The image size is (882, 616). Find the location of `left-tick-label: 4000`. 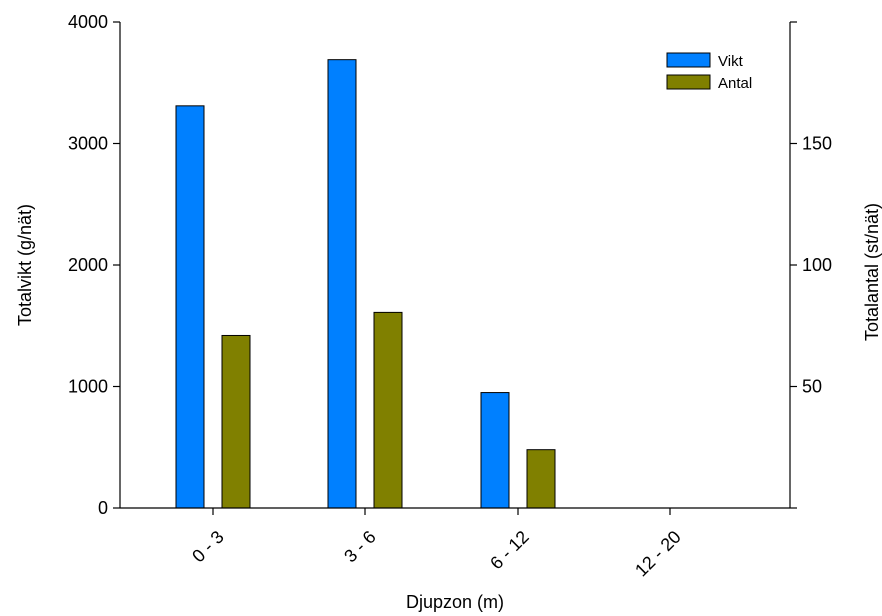

left-tick-label: 4000 is located at coordinates (88, 22).